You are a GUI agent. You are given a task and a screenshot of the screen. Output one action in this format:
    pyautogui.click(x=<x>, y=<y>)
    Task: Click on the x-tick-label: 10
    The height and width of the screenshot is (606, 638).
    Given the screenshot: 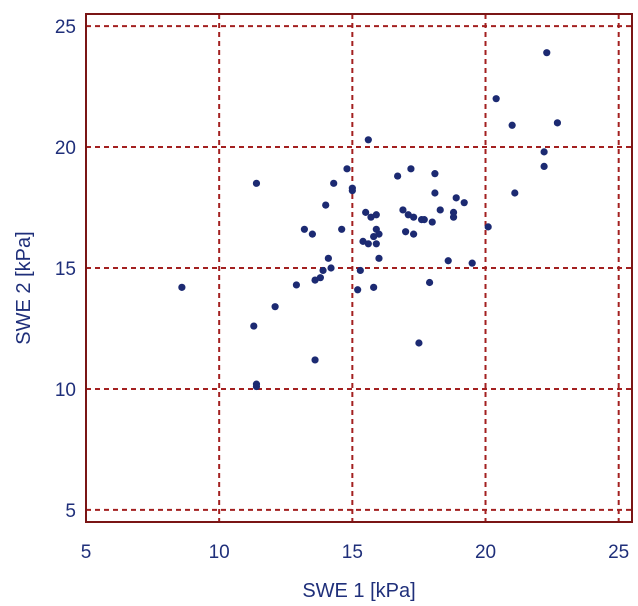 What is the action you would take?
    pyautogui.click(x=219, y=552)
    